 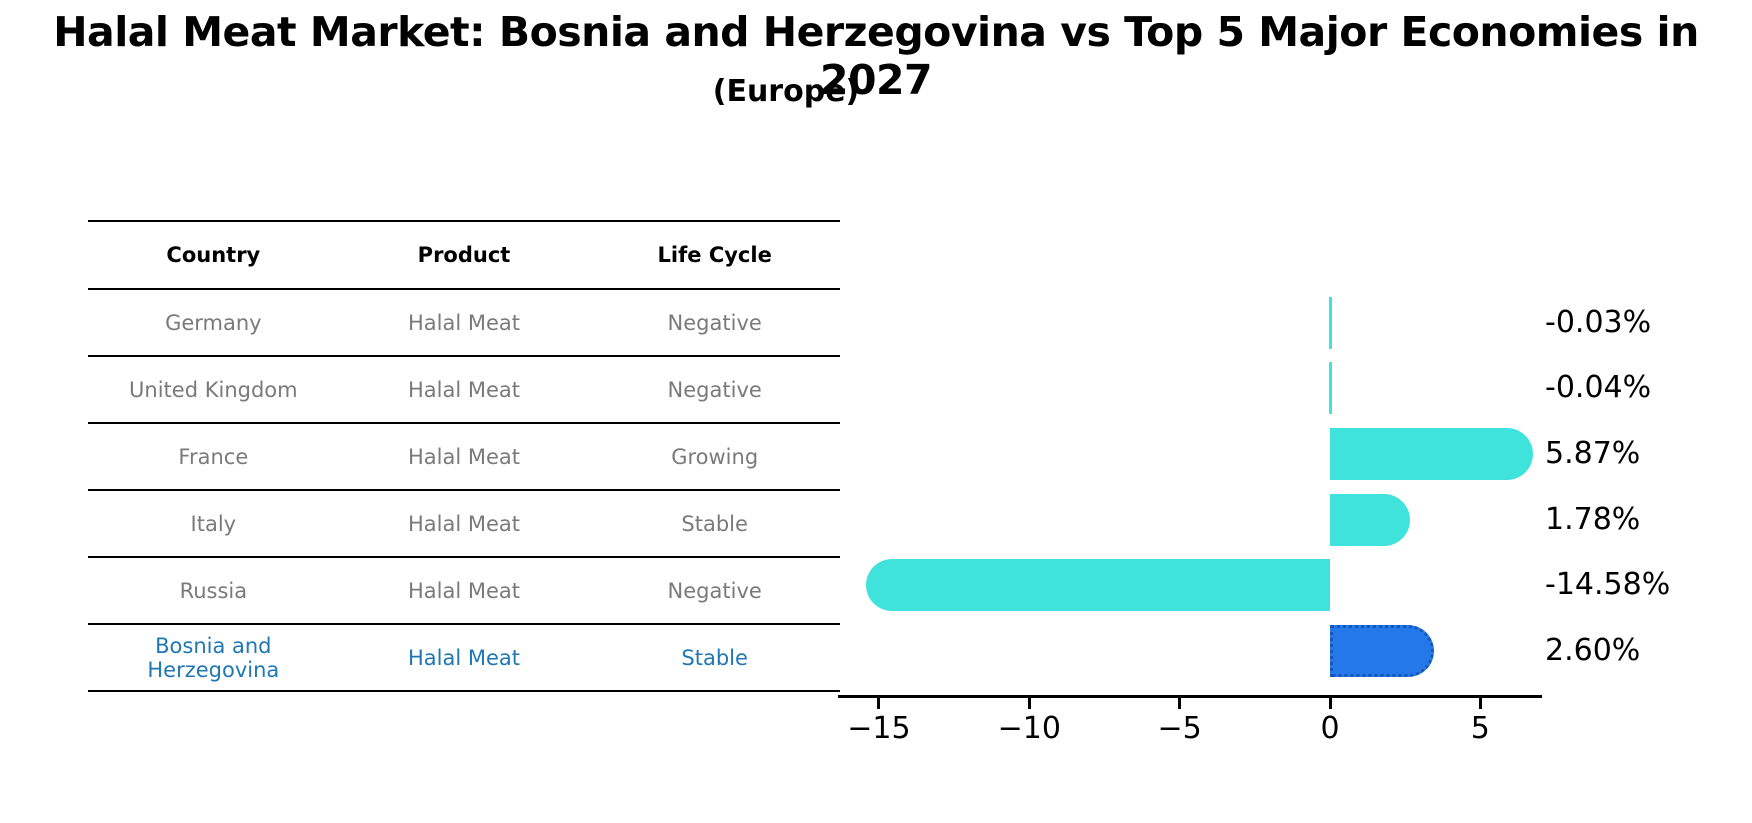 What do you see at coordinates (1382, 651) in the screenshot?
I see `bar-bosnia-and-herzegovina` at bounding box center [1382, 651].